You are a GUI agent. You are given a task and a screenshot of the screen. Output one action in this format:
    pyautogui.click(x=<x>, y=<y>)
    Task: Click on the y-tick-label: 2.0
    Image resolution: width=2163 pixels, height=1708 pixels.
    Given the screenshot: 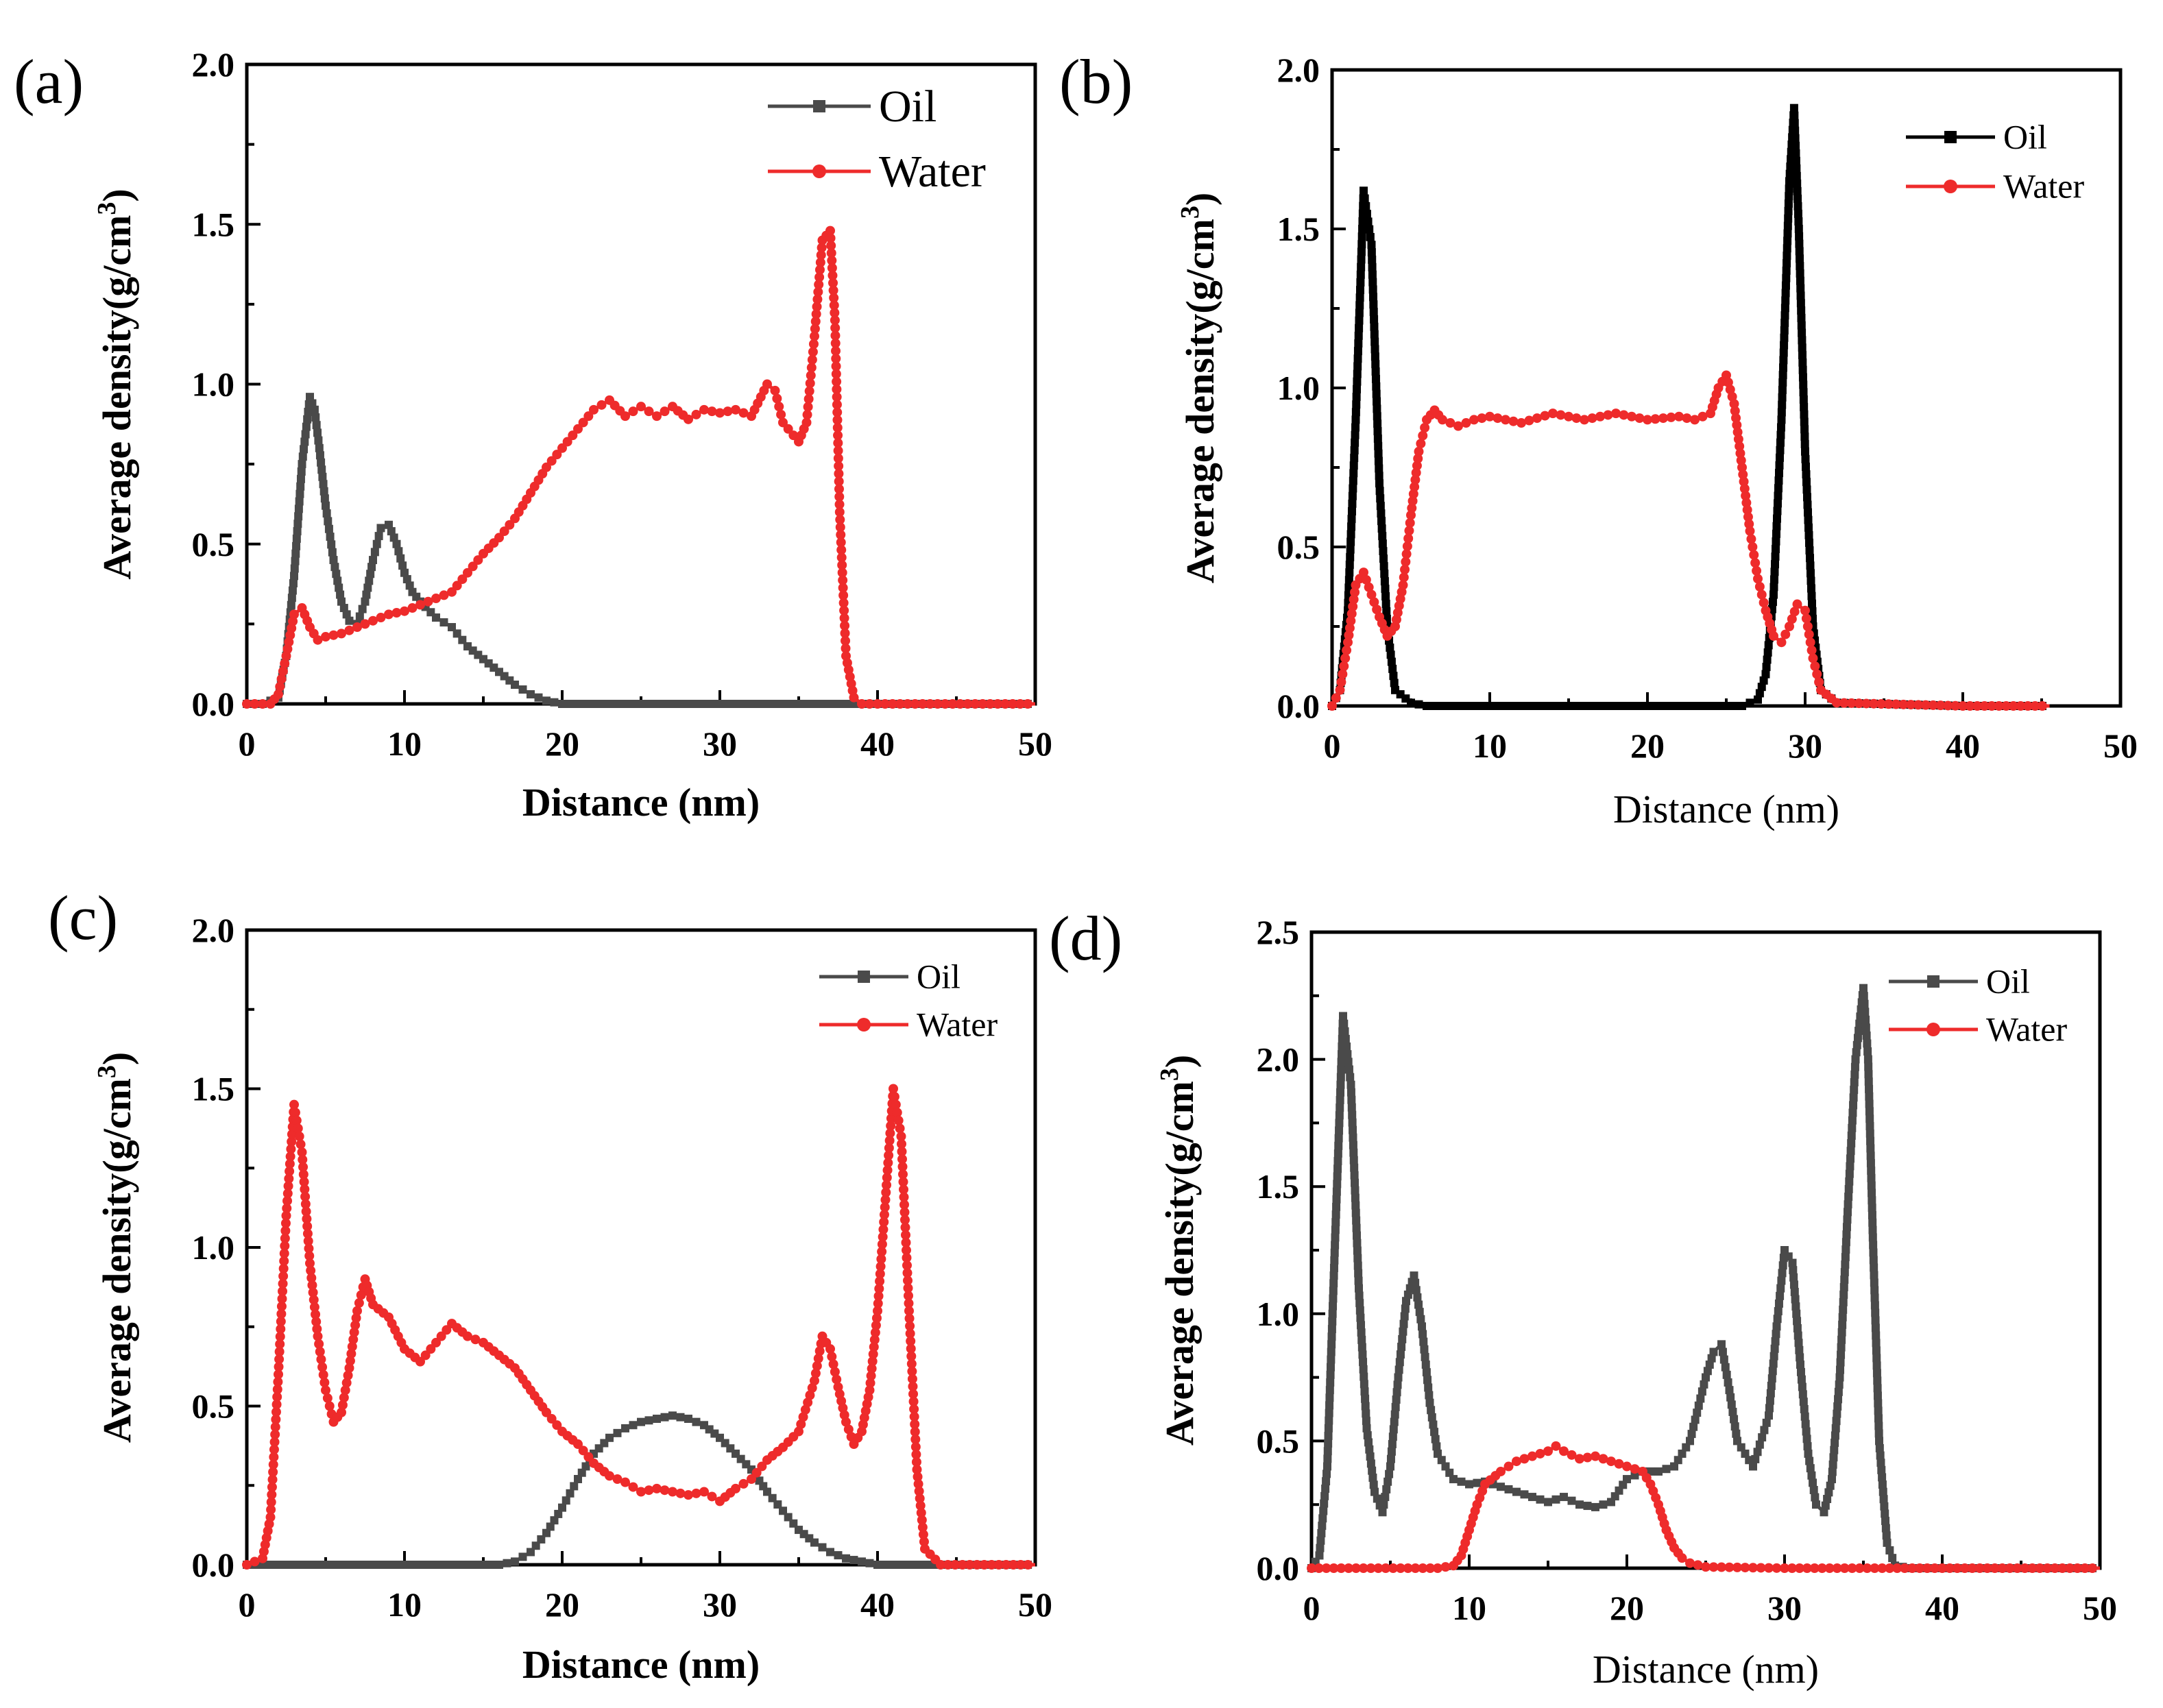 What is the action you would take?
    pyautogui.click(x=213, y=64)
    